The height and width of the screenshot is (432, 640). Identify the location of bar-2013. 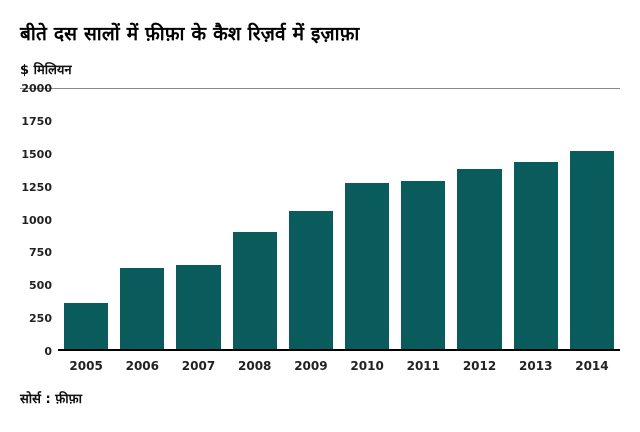
(535, 255).